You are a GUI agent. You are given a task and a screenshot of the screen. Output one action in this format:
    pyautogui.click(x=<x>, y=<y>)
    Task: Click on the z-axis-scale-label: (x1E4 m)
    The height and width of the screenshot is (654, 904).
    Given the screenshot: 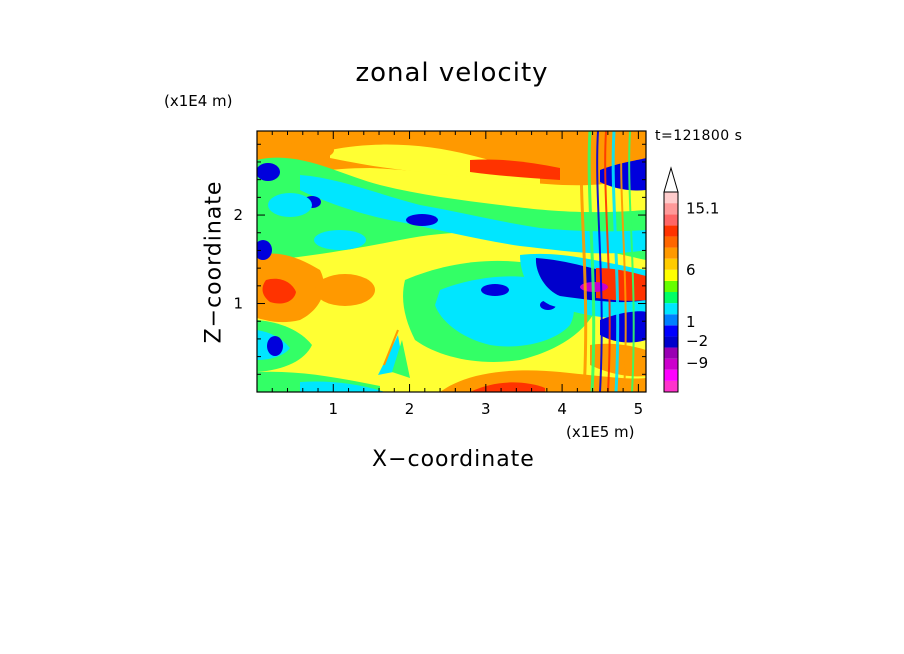 What is the action you would take?
    pyautogui.click(x=198, y=101)
    